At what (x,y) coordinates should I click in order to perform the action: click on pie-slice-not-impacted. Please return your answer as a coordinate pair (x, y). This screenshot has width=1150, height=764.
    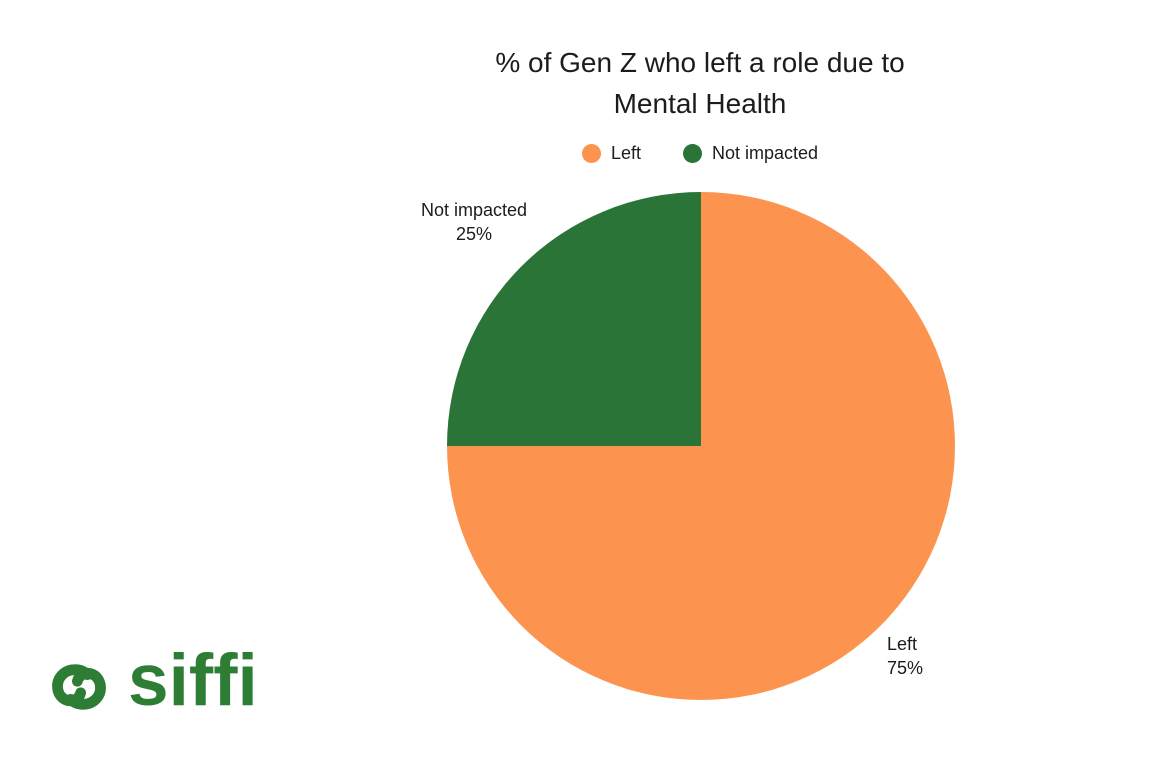
    Looking at the image, I should click on (574, 319).